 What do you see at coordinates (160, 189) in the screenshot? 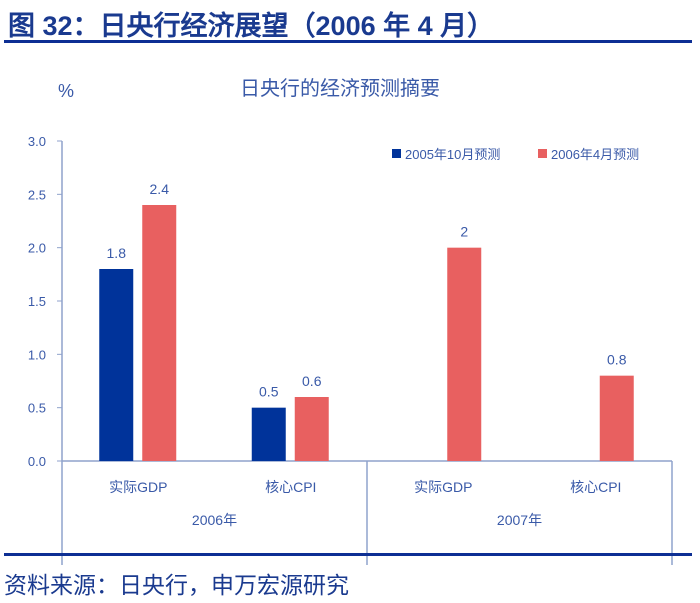
I see `data-label: 2.4` at bounding box center [160, 189].